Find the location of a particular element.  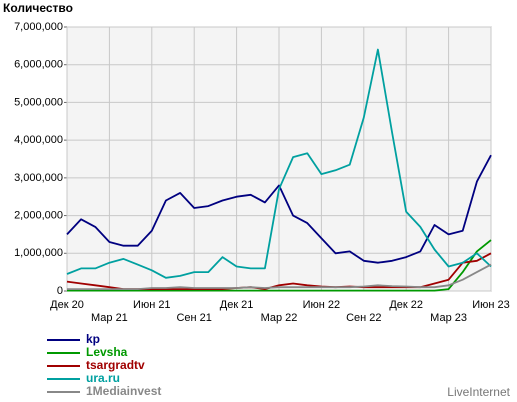

x-tick-label: Дек 22 is located at coordinates (406, 305).